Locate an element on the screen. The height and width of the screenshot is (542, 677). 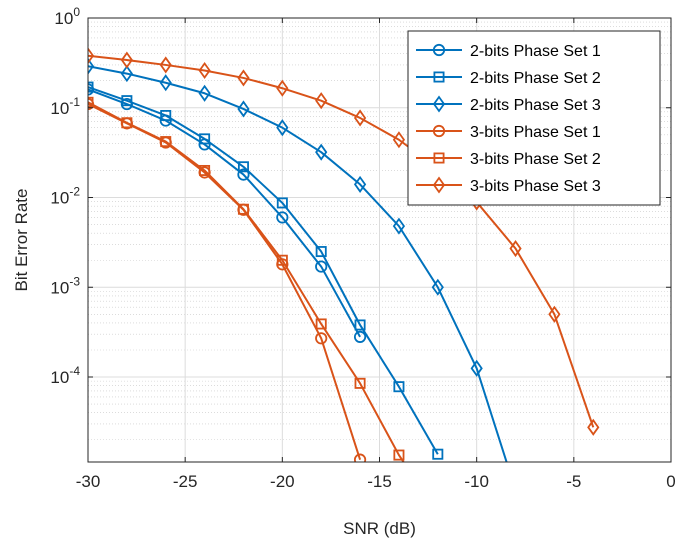
x-tick-label: -30 is located at coordinates (88, 481).